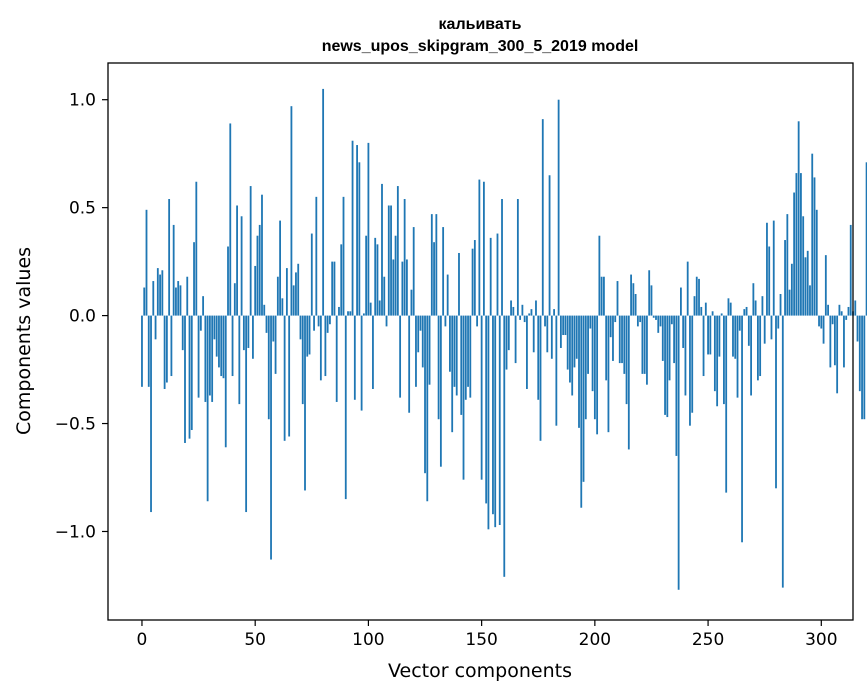 The width and height of the screenshot is (867, 696). Describe the element at coordinates (81, 316) in the screenshot. I see `y-axis-ticks: −1.0 −0.5 0.0 0.5 1.0` at that location.